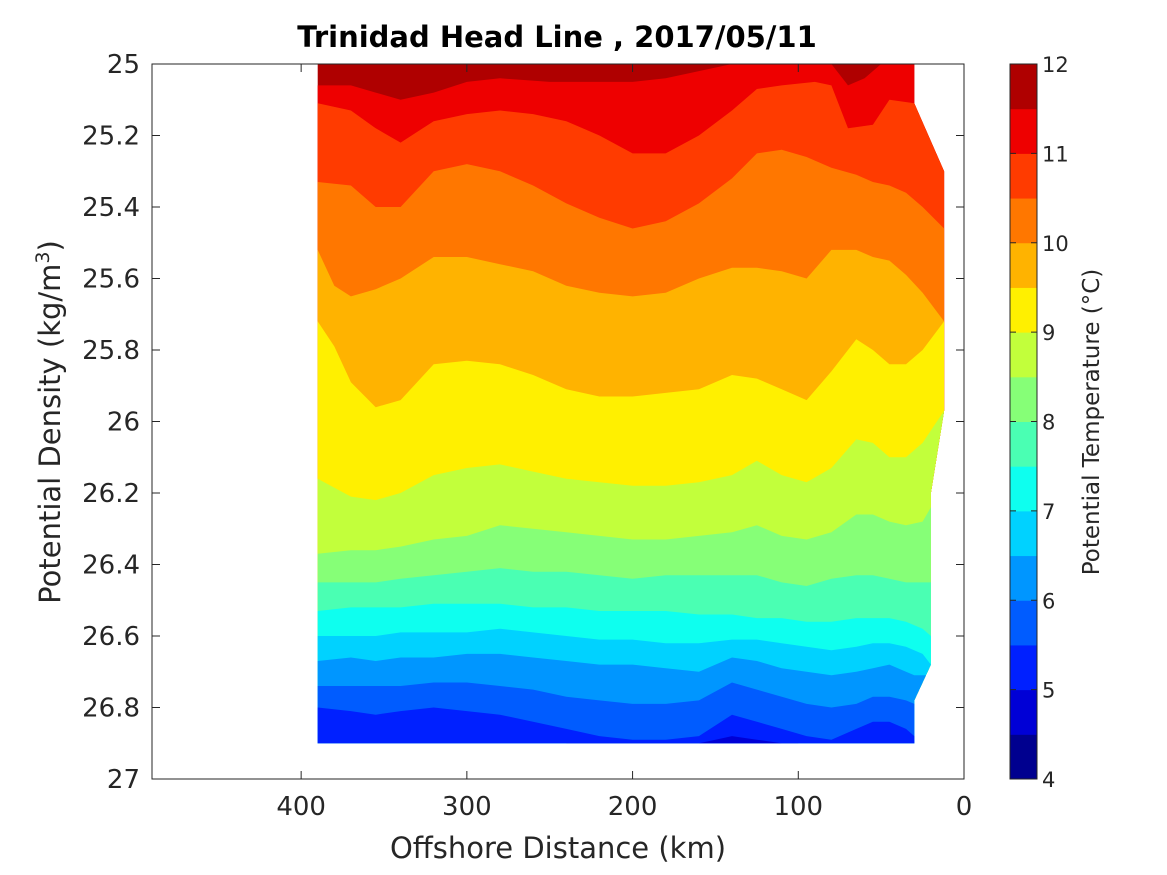 Image resolution: width=1167 pixels, height=875 pixels. I want to click on colorbar-tick-label: 11, so click(1055, 154).